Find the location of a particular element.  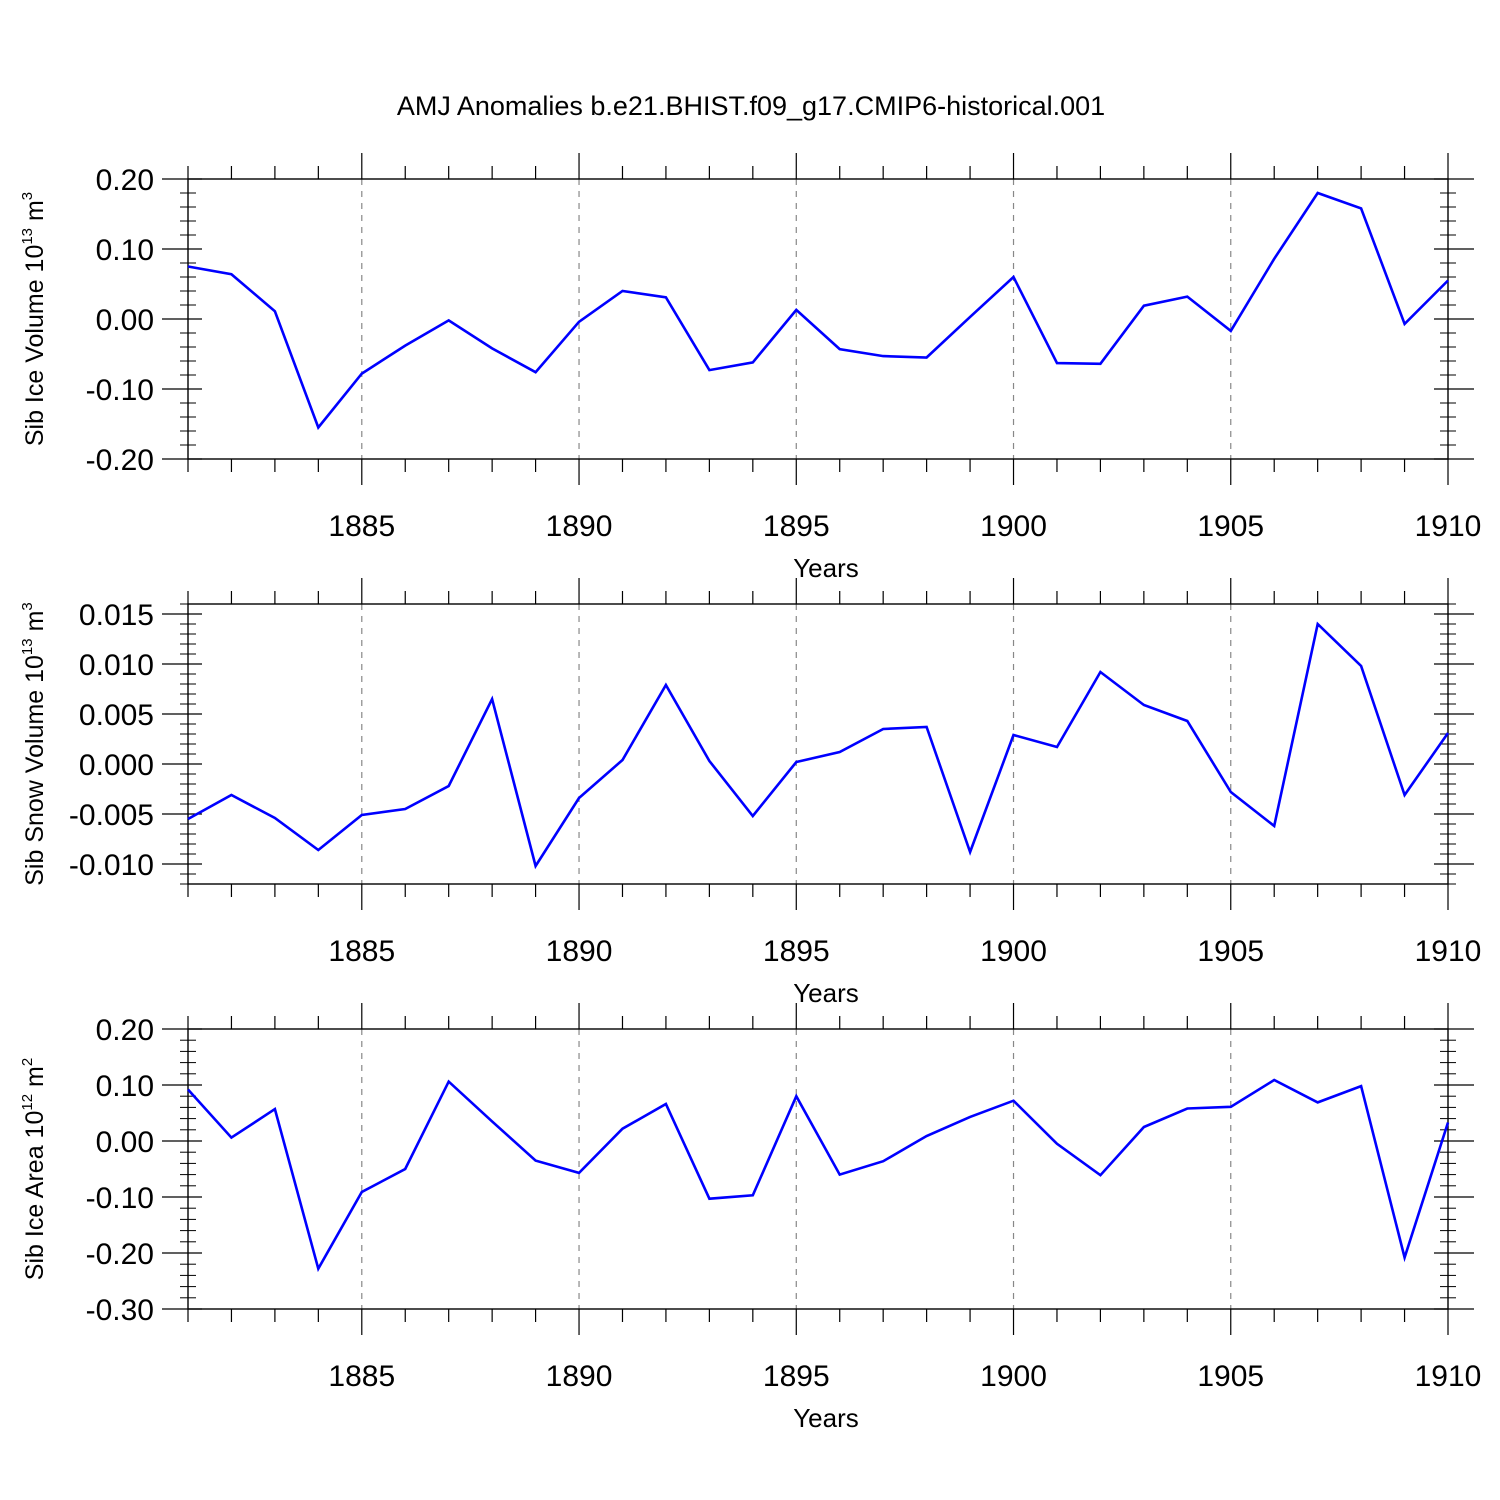

y-axis-label-text: Sib Ice Area 10 is located at coordinates (35, 1196).